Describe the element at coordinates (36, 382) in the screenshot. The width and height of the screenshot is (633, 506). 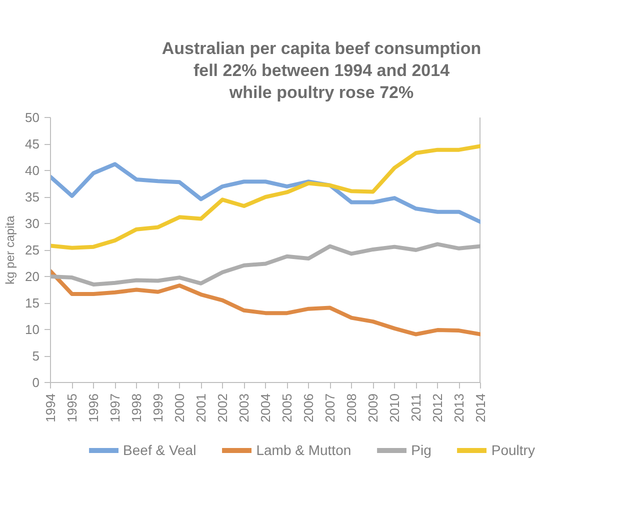
I see `y-tick-label: 0` at that location.